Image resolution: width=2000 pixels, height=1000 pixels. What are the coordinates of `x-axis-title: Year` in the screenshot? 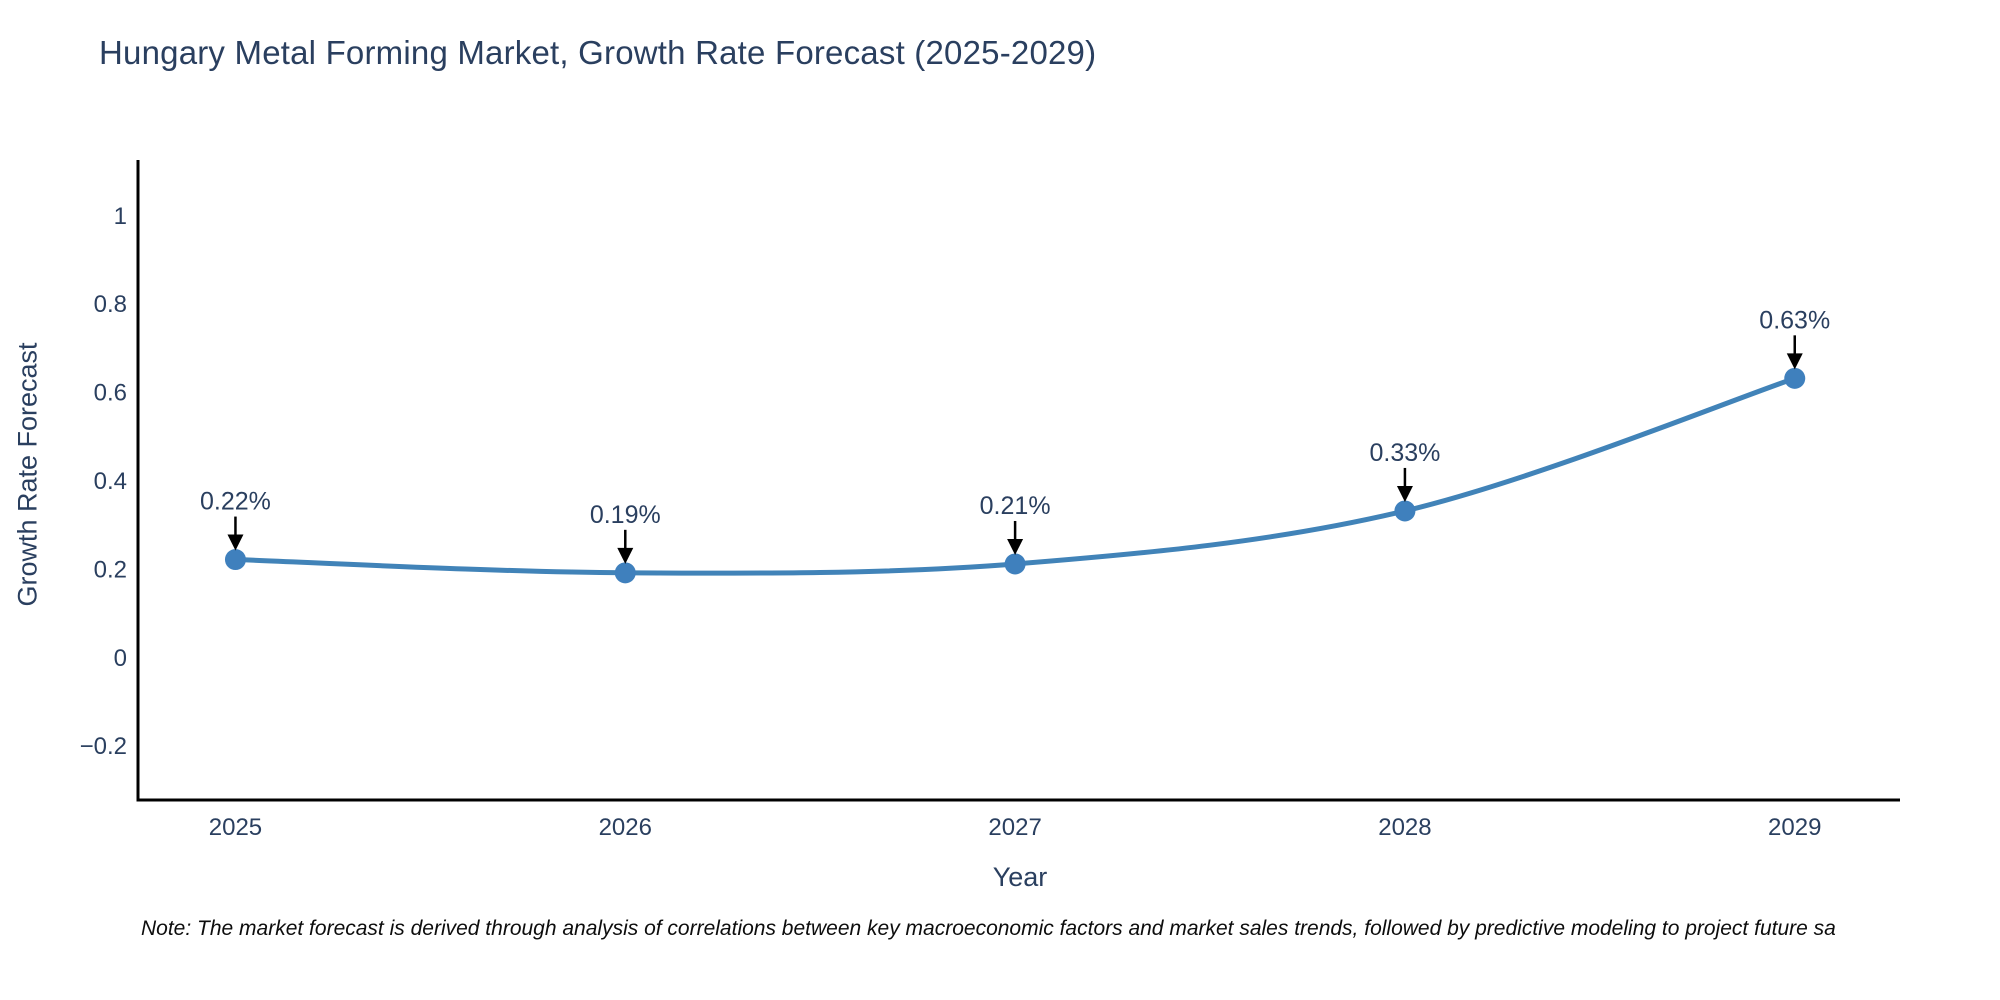 It's located at (1020, 877).